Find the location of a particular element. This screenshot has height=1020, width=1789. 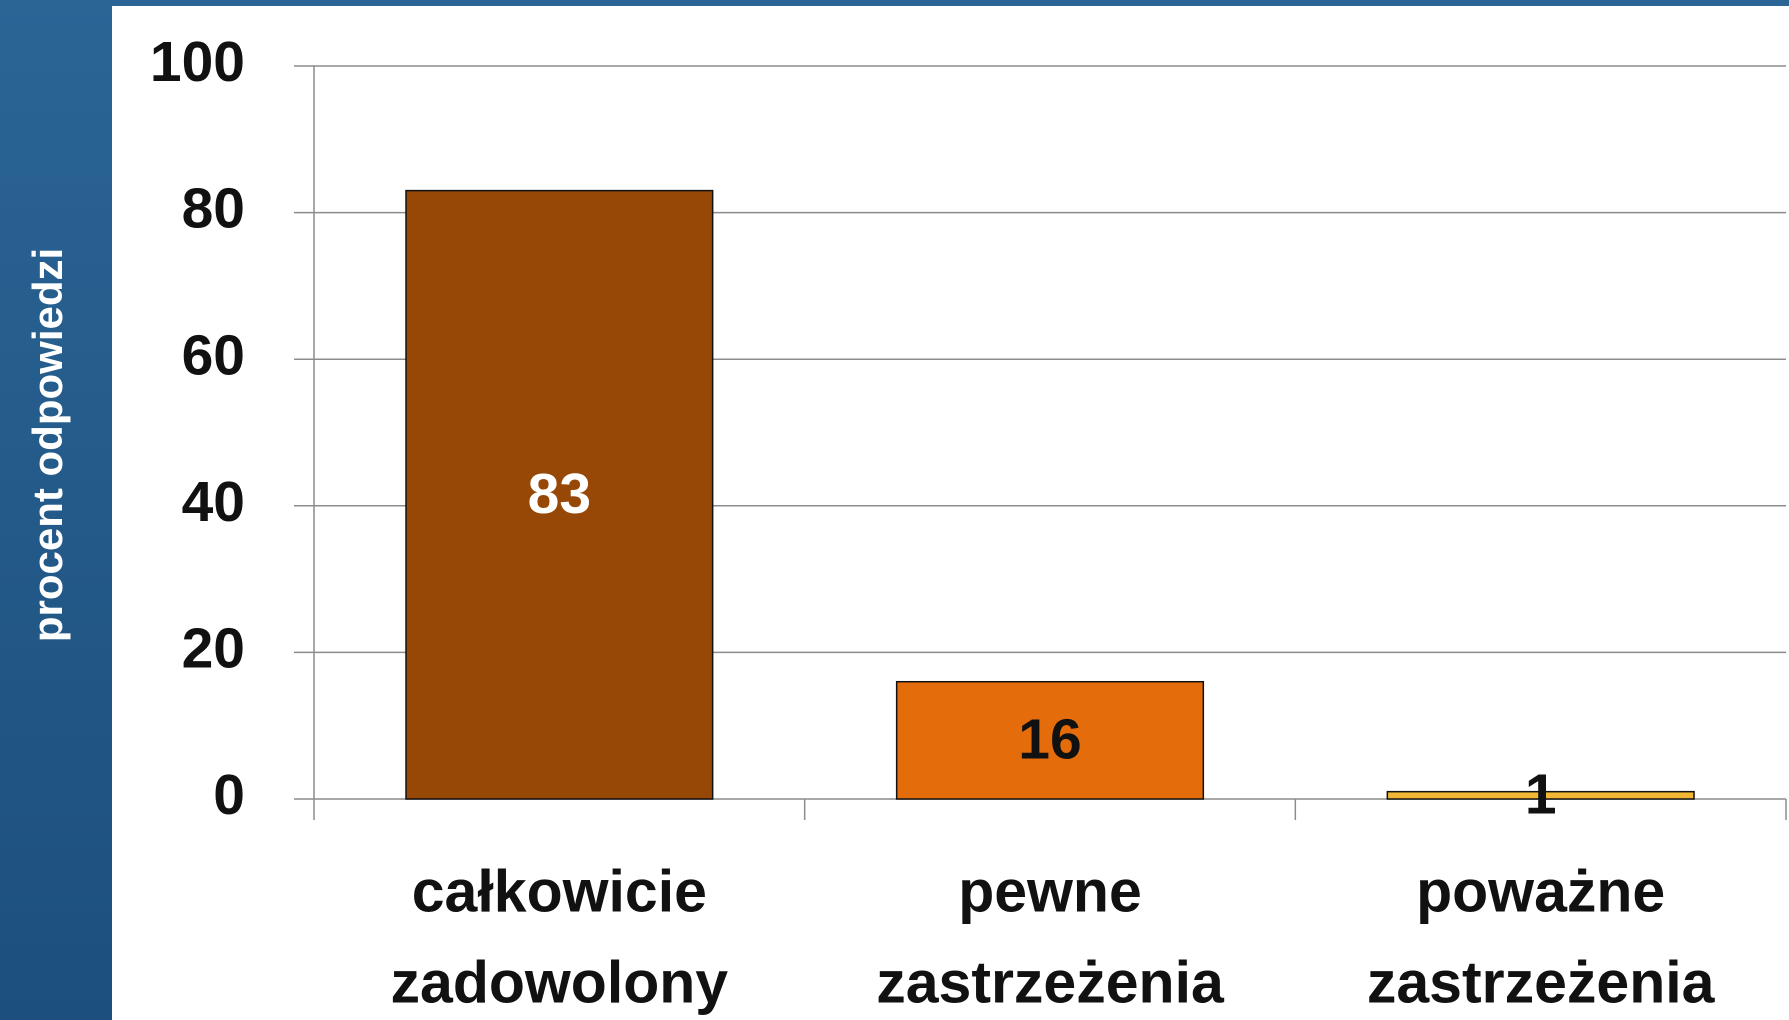

top-band is located at coordinates (894, 3).